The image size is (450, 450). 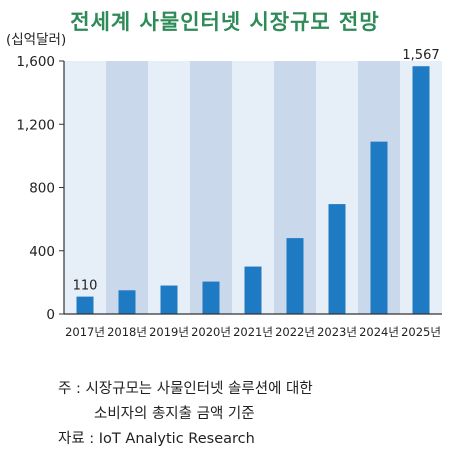 I want to click on x-tick-label: 2019년, so click(x=169, y=332).